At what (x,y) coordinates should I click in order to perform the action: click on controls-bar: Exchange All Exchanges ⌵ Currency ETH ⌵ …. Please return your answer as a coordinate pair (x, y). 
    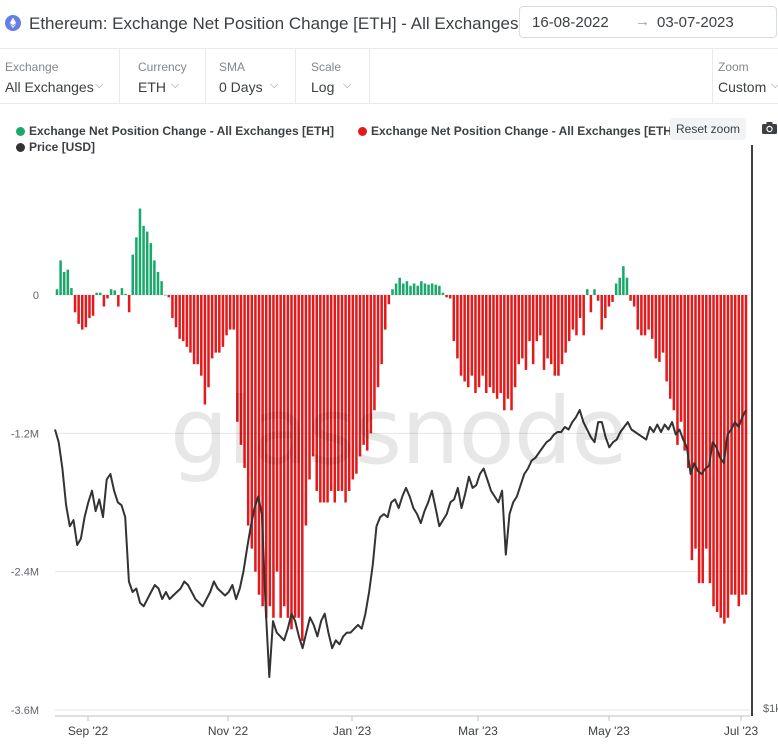
    Looking at the image, I should click on (389, 76).